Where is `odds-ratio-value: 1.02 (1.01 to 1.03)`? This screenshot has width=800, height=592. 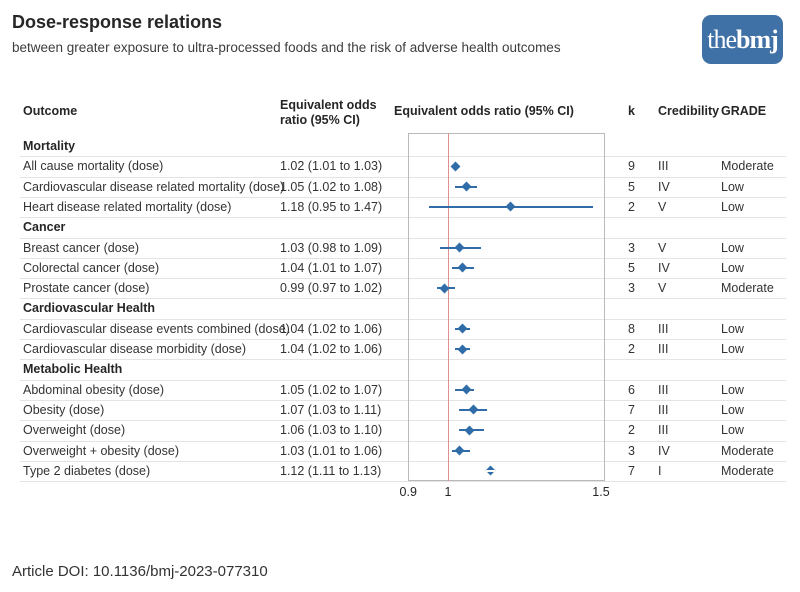
odds-ratio-value: 1.02 (1.01 to 1.03) is located at coordinates (331, 166).